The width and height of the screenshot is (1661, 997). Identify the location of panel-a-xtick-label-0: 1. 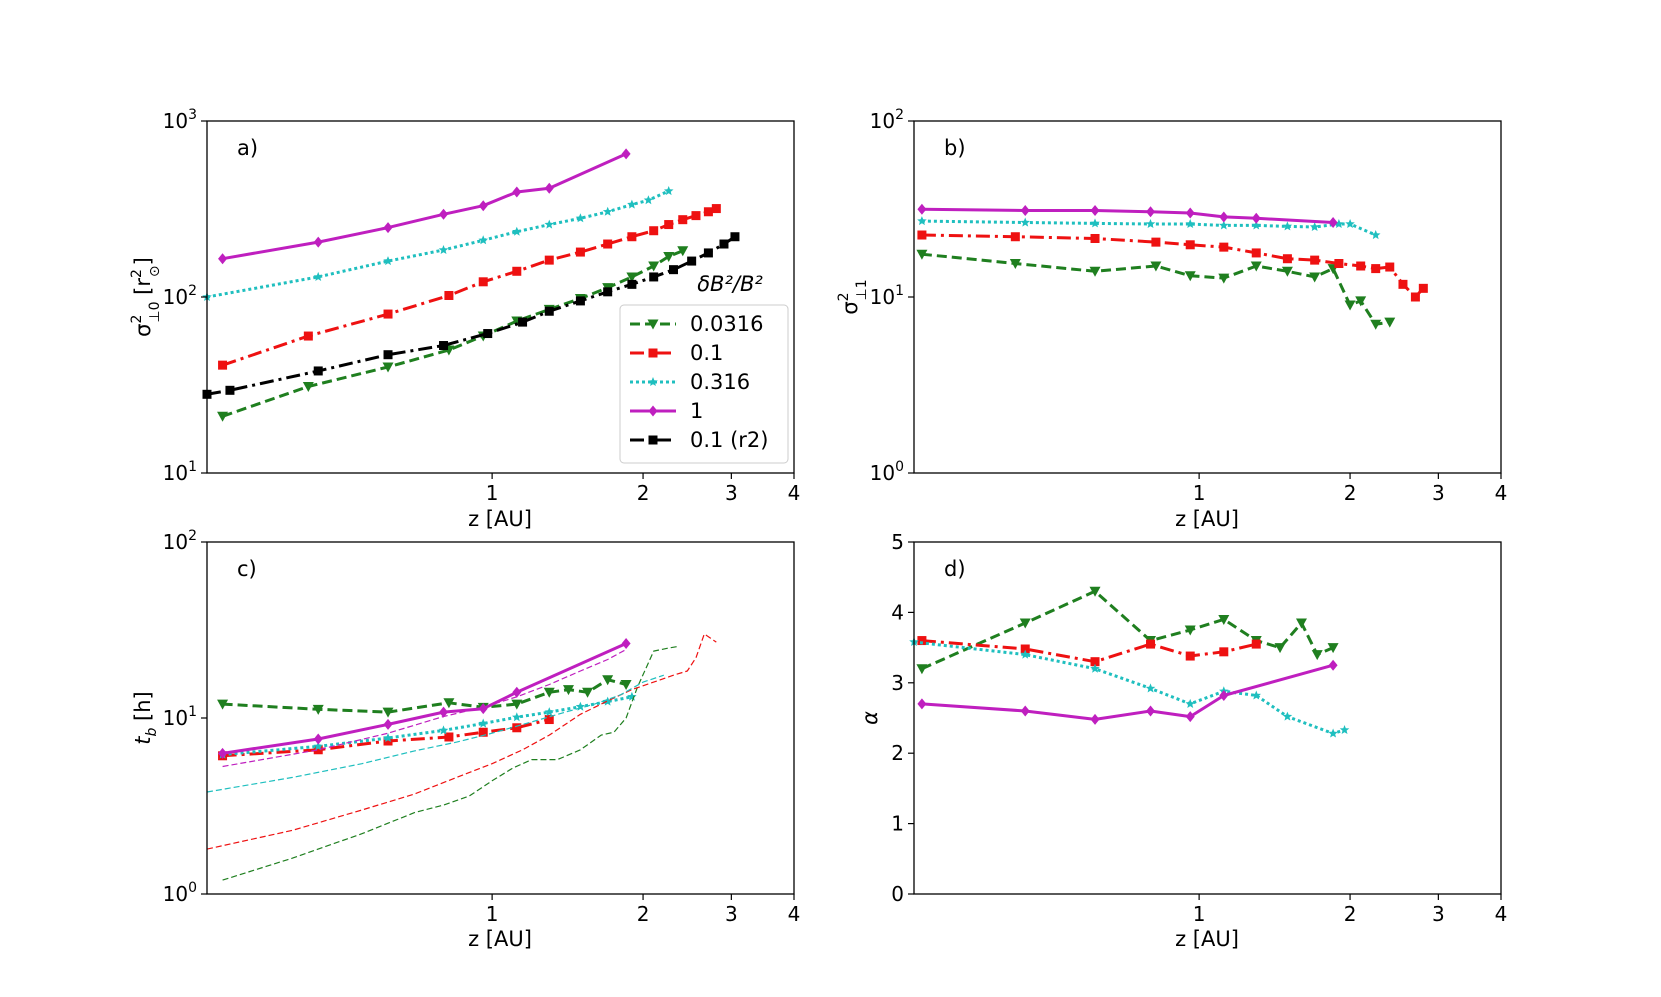
(492, 493).